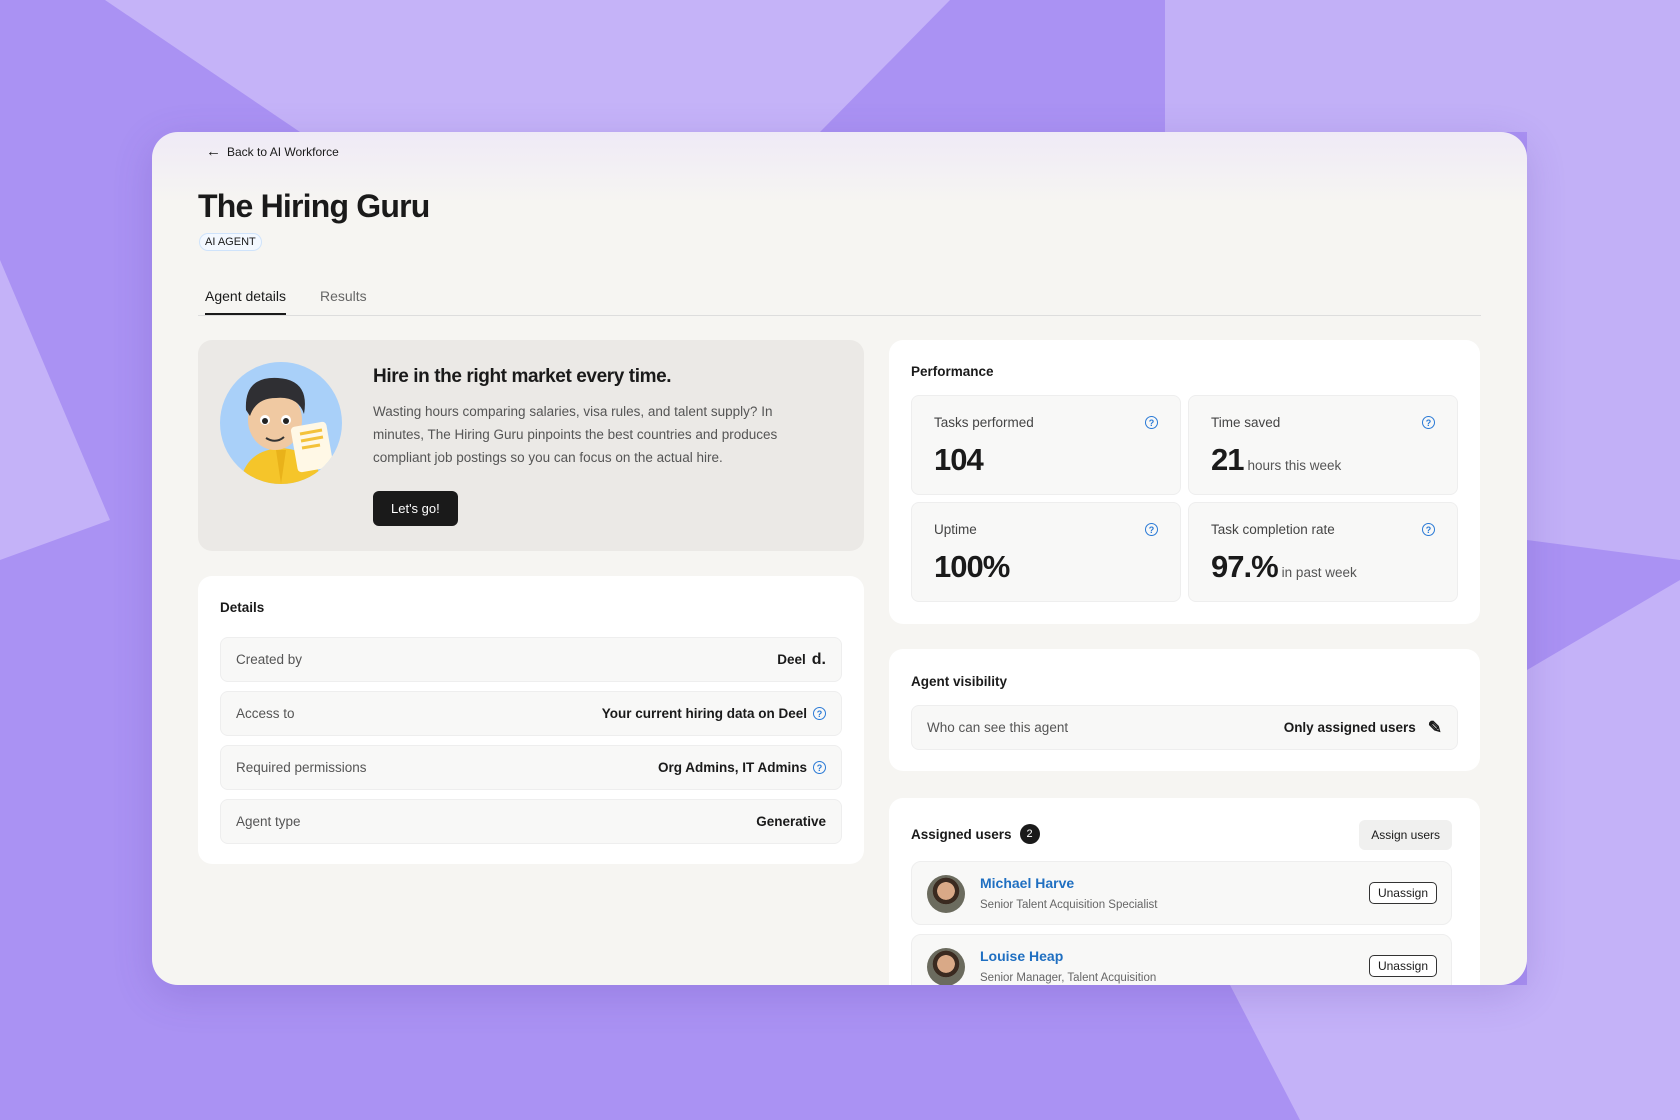 This screenshot has width=1680, height=1120. What do you see at coordinates (522, 376) in the screenshot?
I see `hero-heading: Hire in the right market every time.` at bounding box center [522, 376].